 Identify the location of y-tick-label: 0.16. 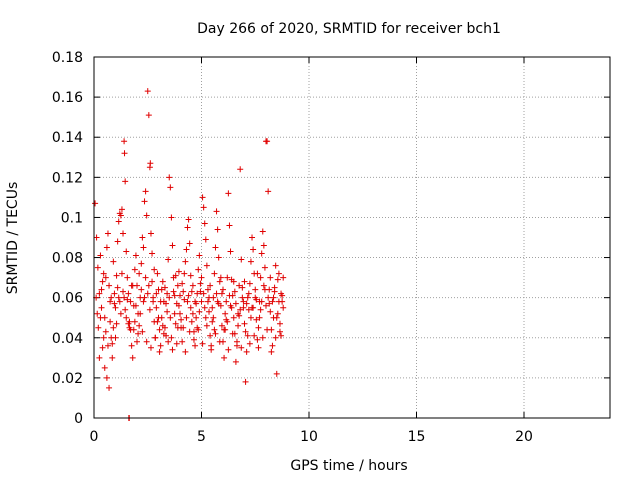
(67, 98).